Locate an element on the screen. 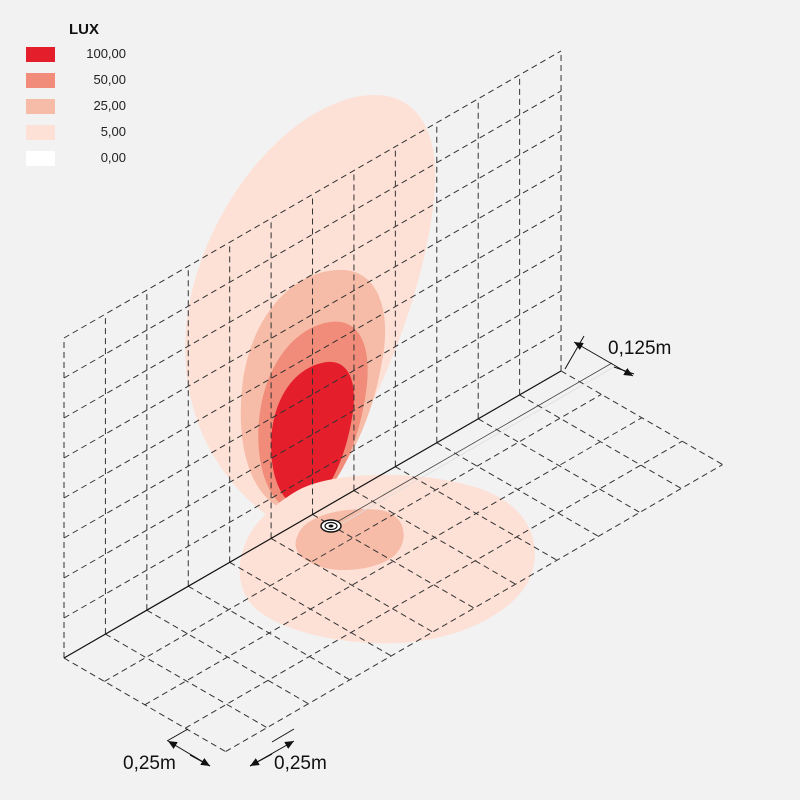 The width and height of the screenshot is (800, 800). floor-contours is located at coordinates (387, 559).